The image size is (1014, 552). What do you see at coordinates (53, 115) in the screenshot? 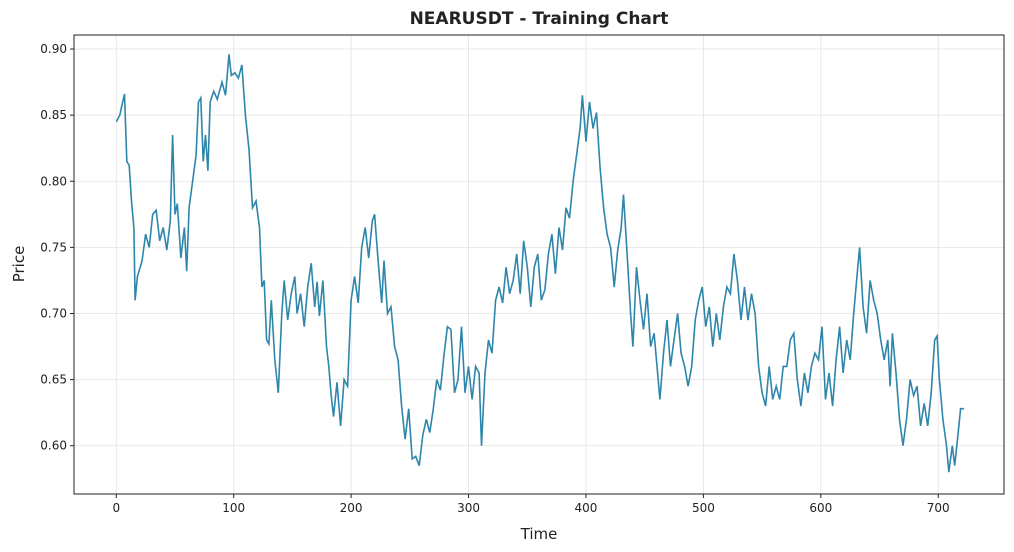
I see `y-tick-label: 0.85` at bounding box center [53, 115].